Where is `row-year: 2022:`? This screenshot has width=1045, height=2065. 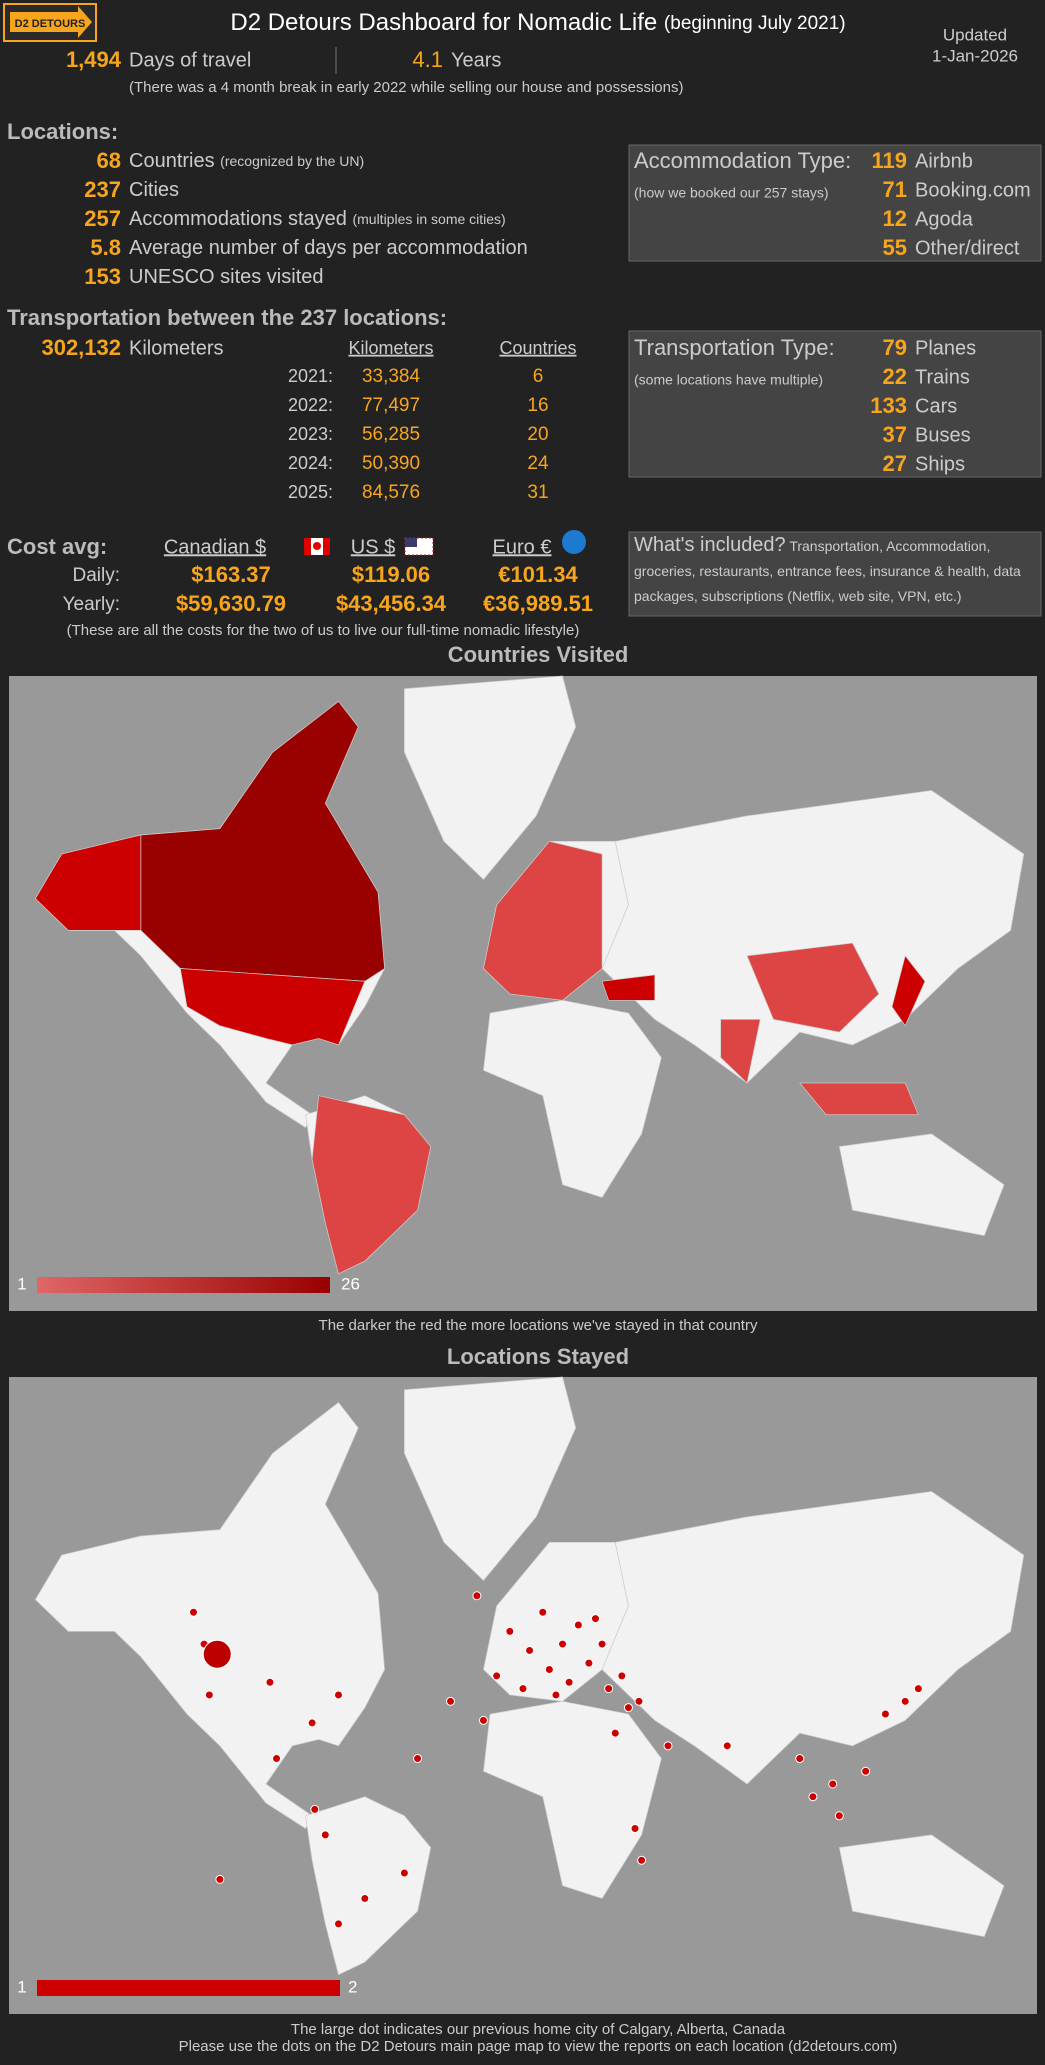
row-year: 2022: is located at coordinates (310, 405).